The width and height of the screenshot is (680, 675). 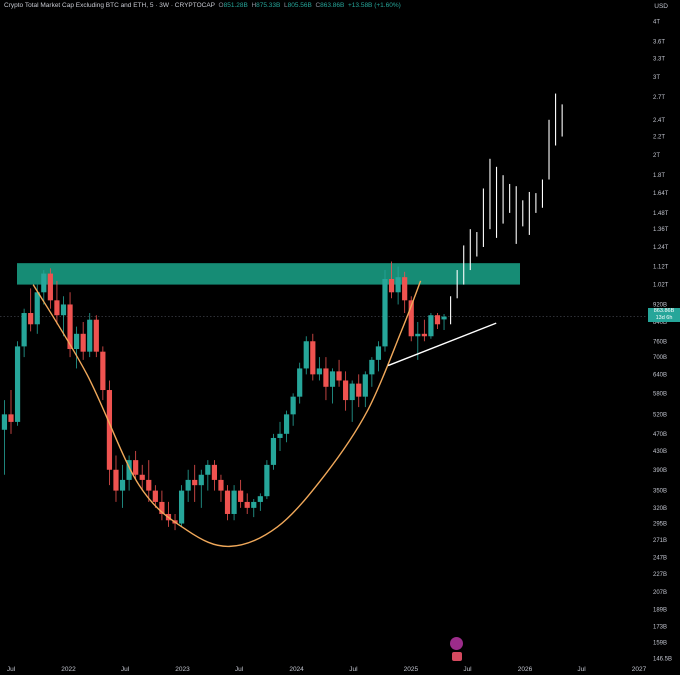 What do you see at coordinates (660, 575) in the screenshot?
I see `y-tick-label: 227B` at bounding box center [660, 575].